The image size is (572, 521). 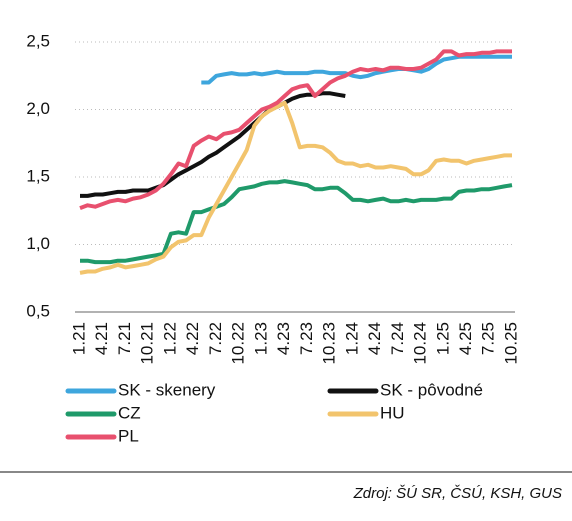 What do you see at coordinates (129, 412) in the screenshot?
I see `legend-label: CZ` at bounding box center [129, 412].